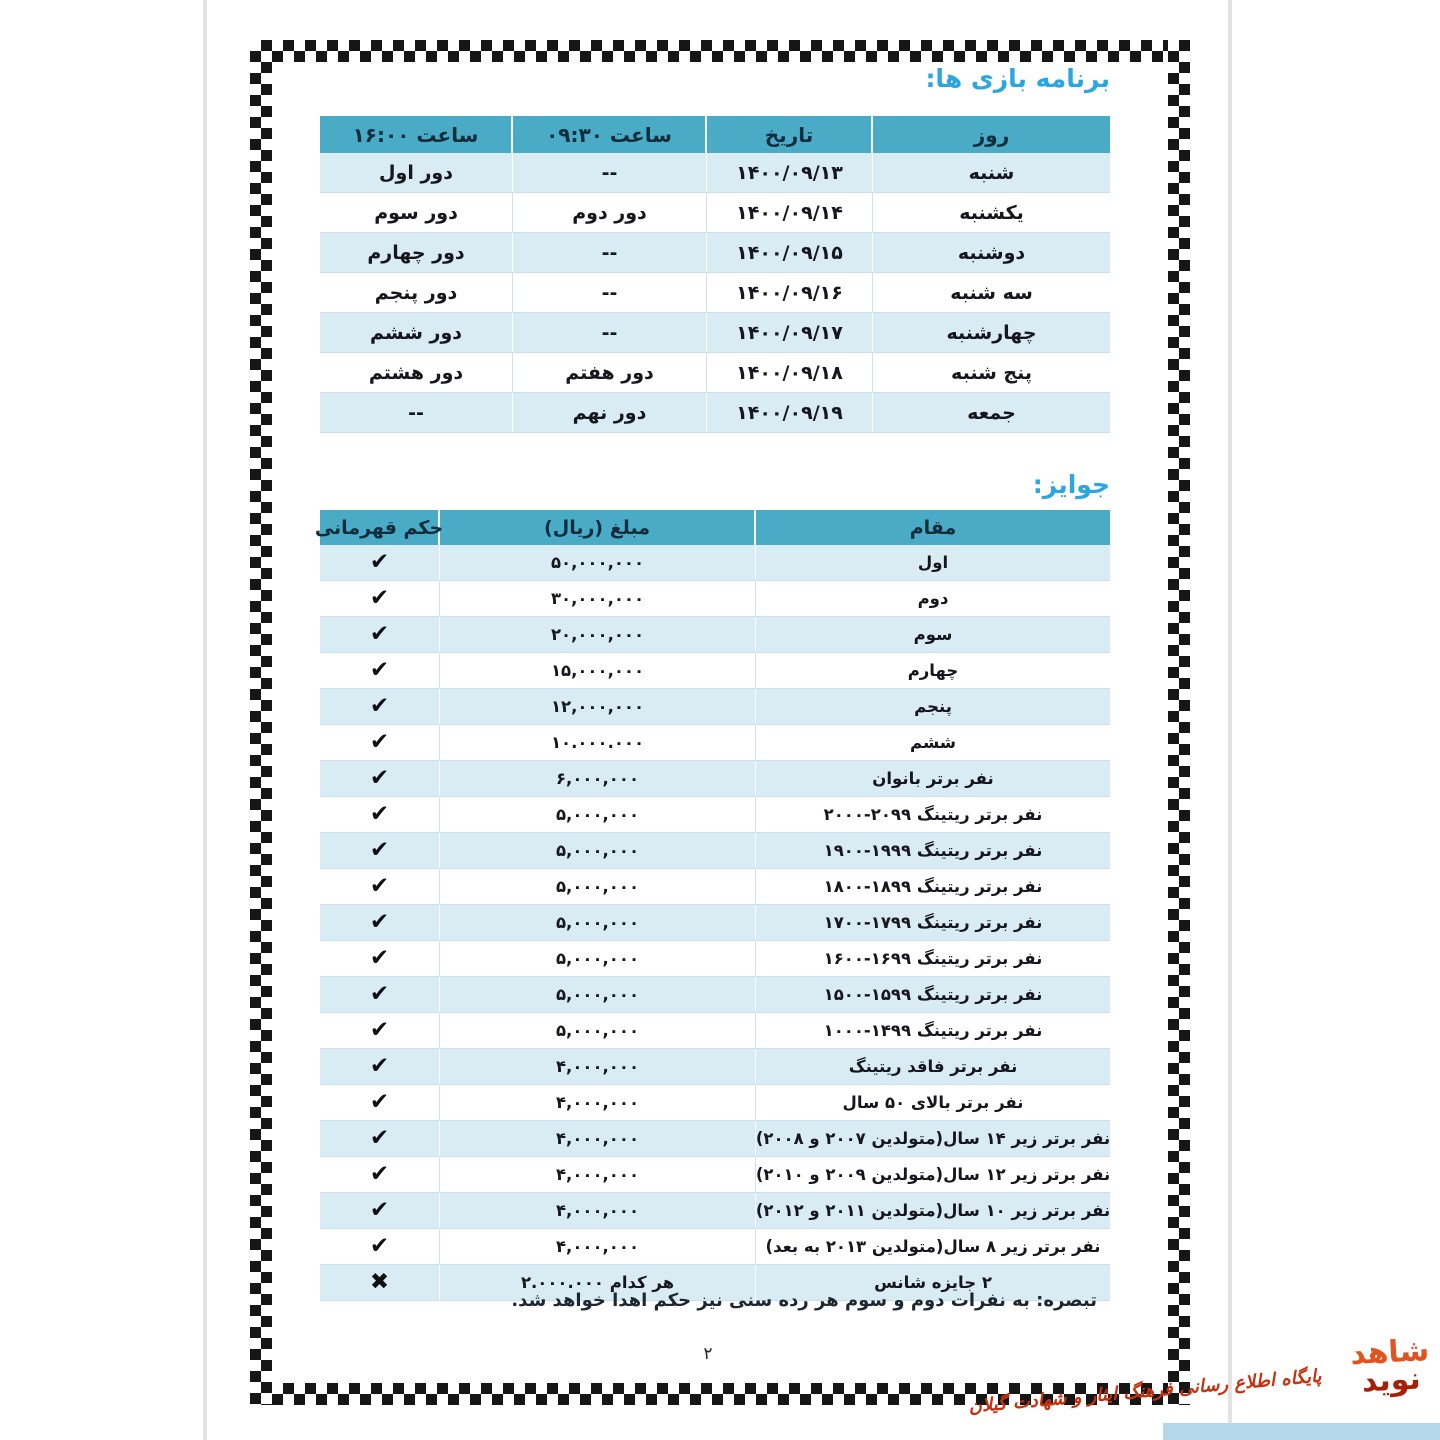 Image resolution: width=1440 pixels, height=1440 pixels. Describe the element at coordinates (715, 293) in the screenshot. I see `table-row: سه شنبه ۱۴۰۰/۰۹/۱۶ -- دور پنجم` at that location.